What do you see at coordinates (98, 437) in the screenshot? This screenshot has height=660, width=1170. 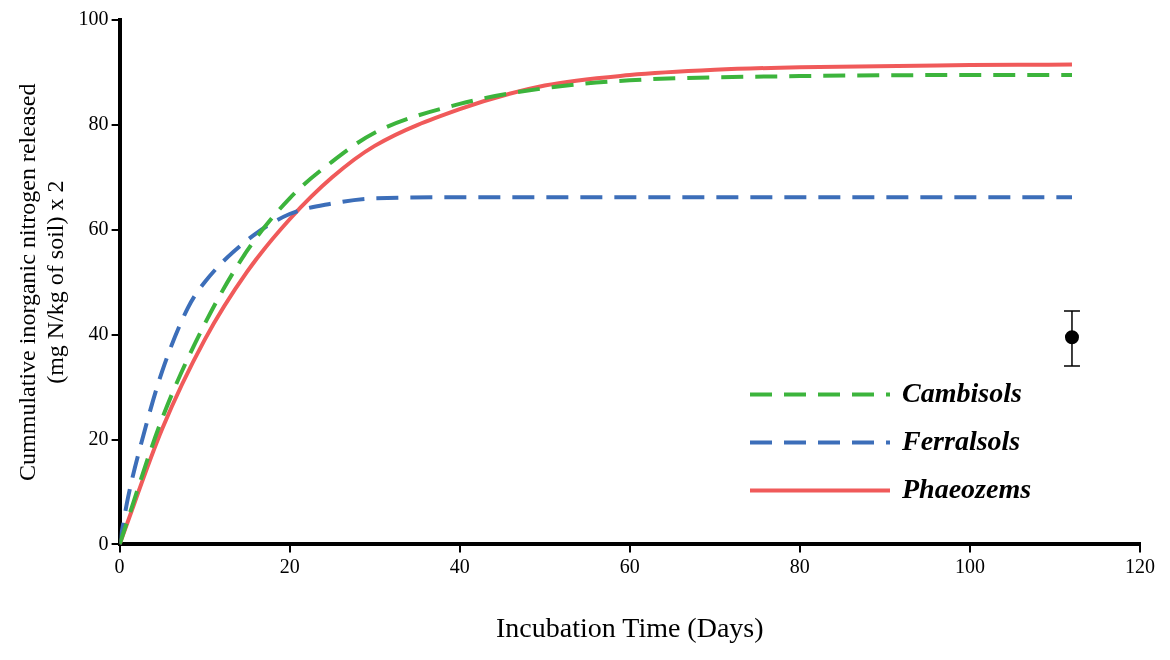 I see `y-tick-label: 20` at bounding box center [98, 437].